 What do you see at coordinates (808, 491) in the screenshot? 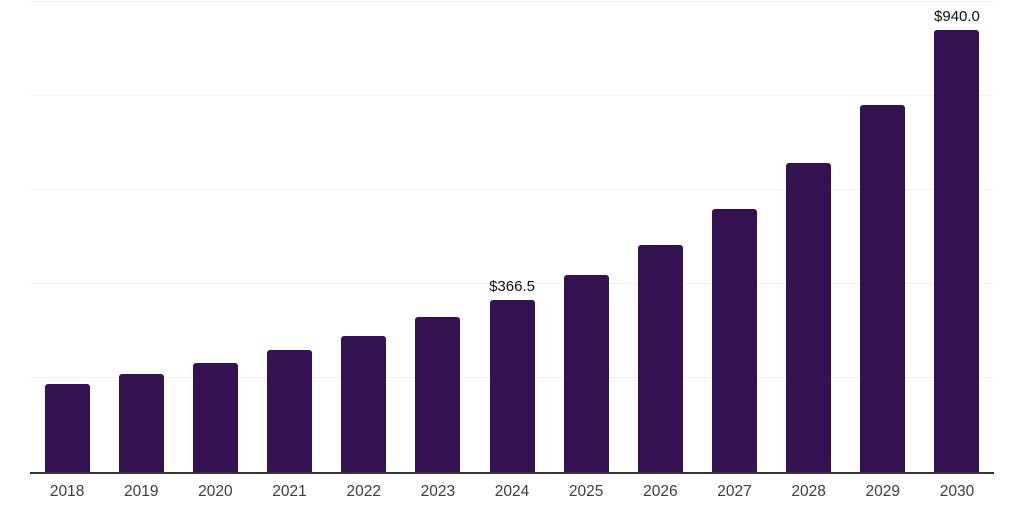
I see `x-tick-label-2028: 2028` at bounding box center [808, 491].